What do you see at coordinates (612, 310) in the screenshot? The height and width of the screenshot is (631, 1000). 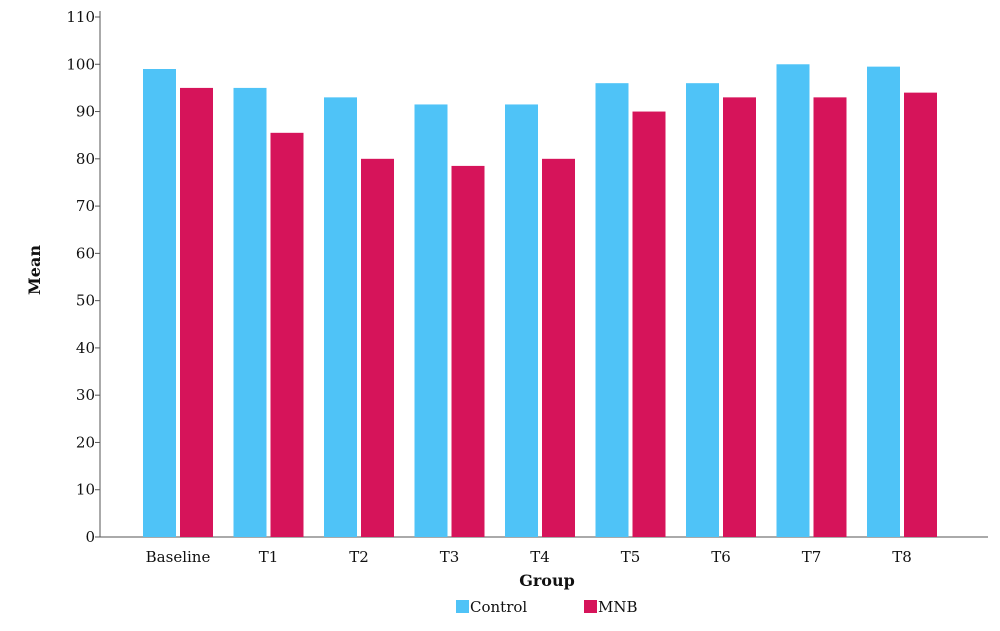 I see `bar-control-t5` at bounding box center [612, 310].